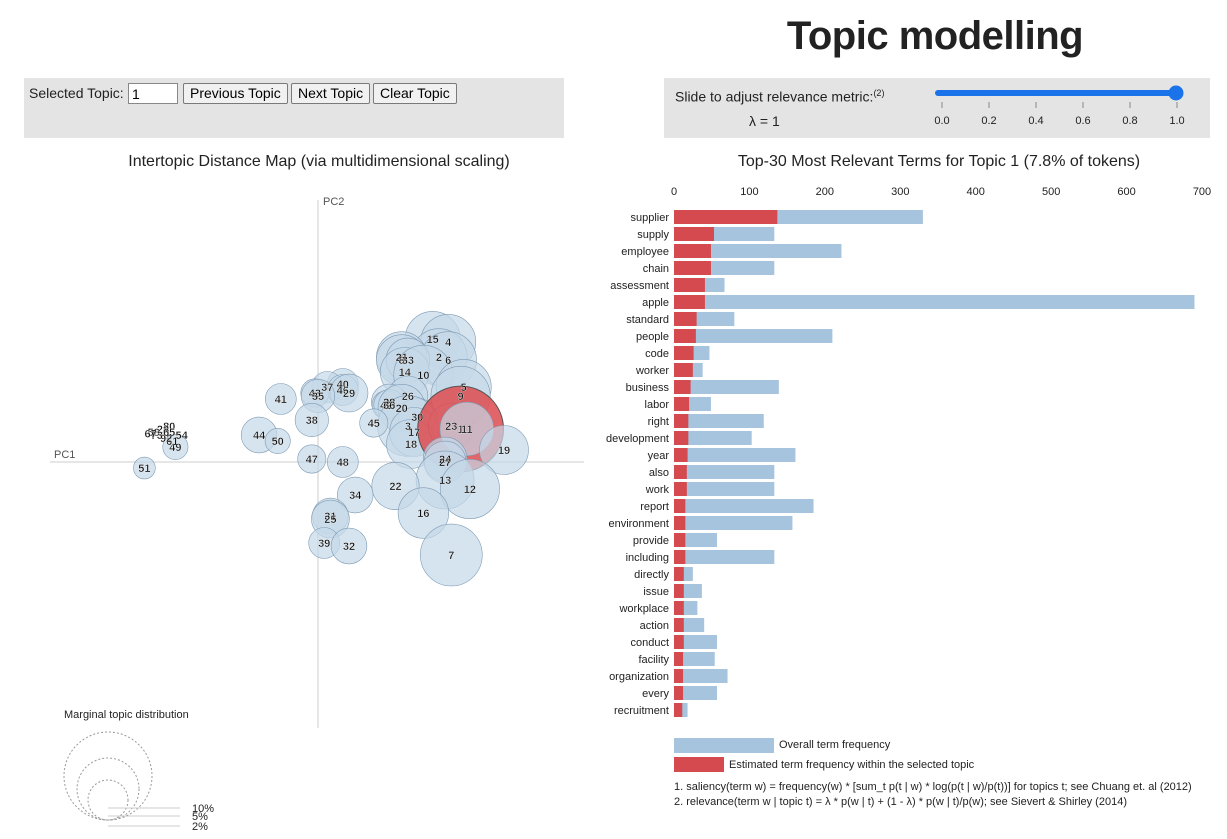  What do you see at coordinates (259, 436) in the screenshot?
I see `topic-label: 44` at bounding box center [259, 436].